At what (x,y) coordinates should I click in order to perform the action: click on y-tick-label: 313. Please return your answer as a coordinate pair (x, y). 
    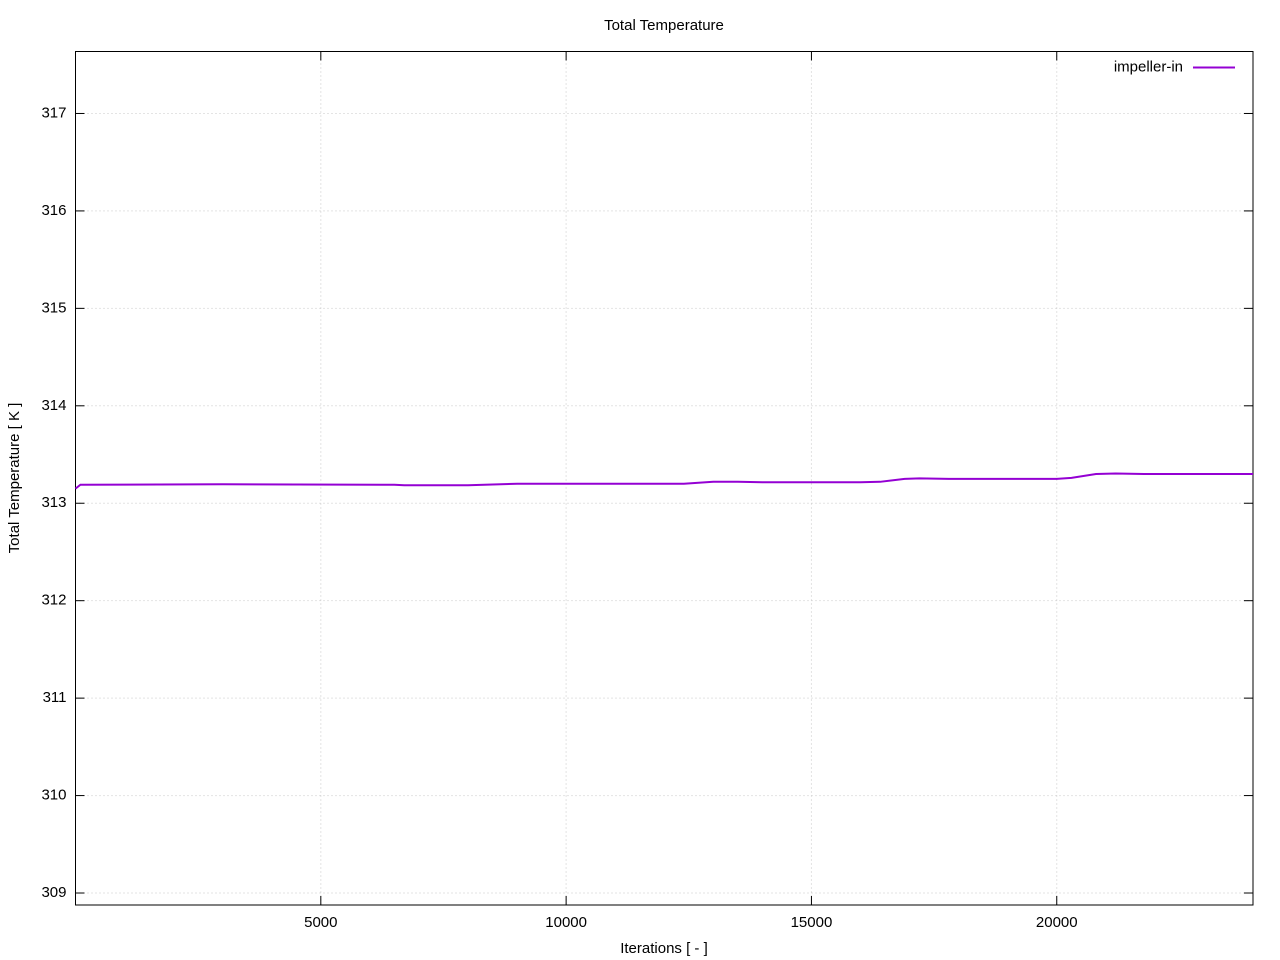
    Looking at the image, I should click on (53, 502).